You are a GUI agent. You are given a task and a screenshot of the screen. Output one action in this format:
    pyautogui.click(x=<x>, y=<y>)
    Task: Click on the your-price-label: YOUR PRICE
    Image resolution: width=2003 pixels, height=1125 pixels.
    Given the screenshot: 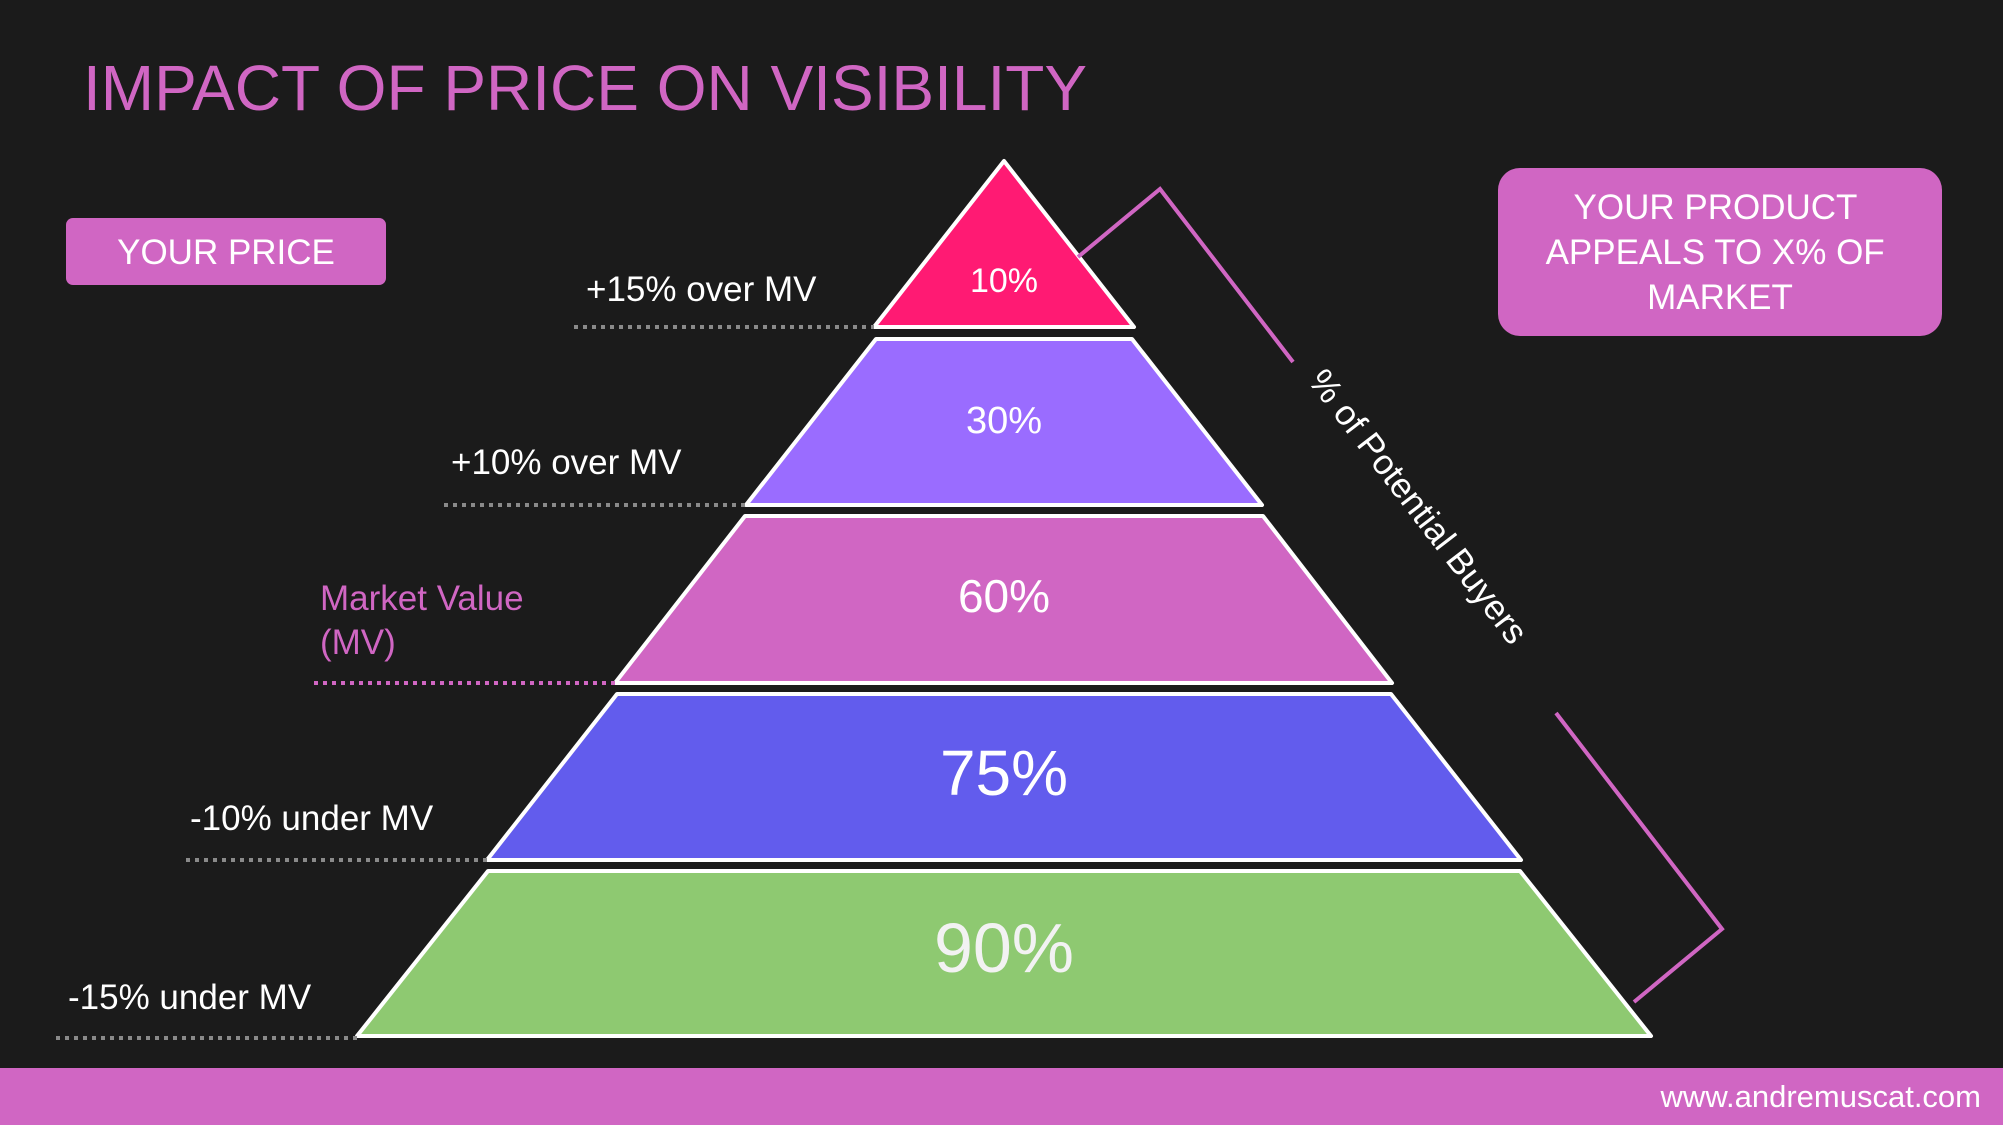 What is the action you would take?
    pyautogui.click(x=226, y=252)
    